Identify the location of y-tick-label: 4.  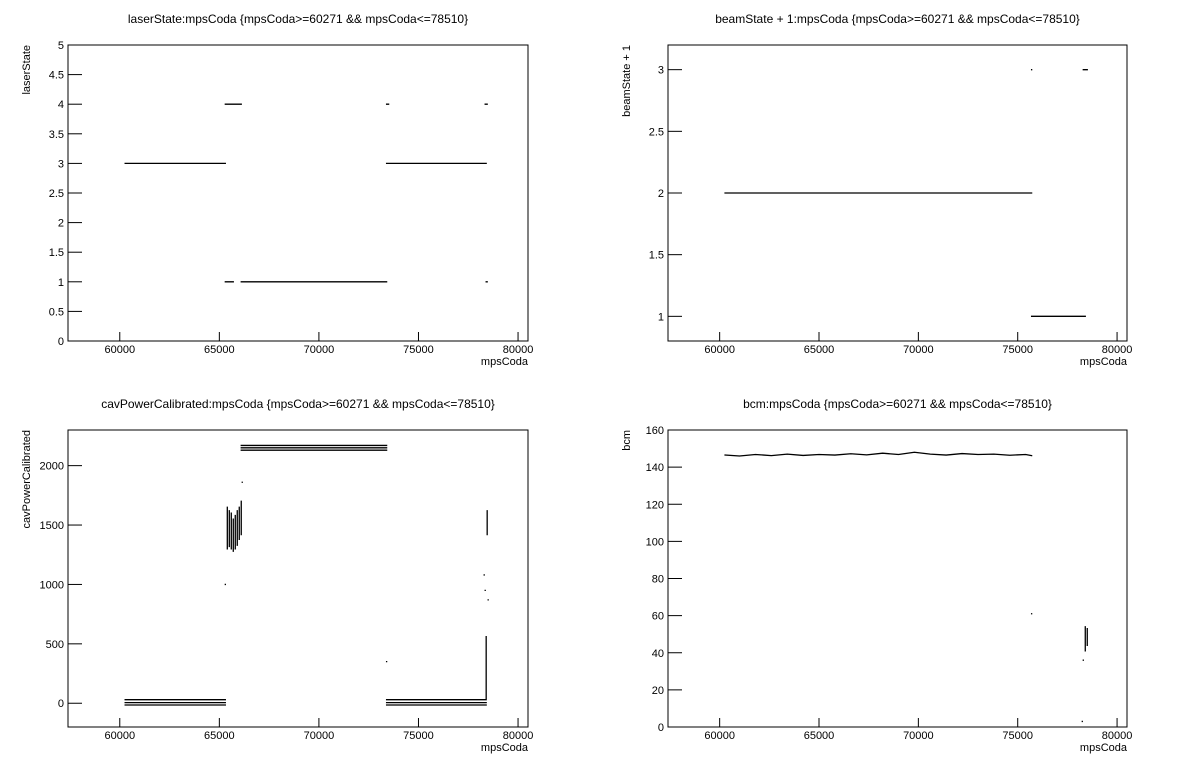
(61, 105).